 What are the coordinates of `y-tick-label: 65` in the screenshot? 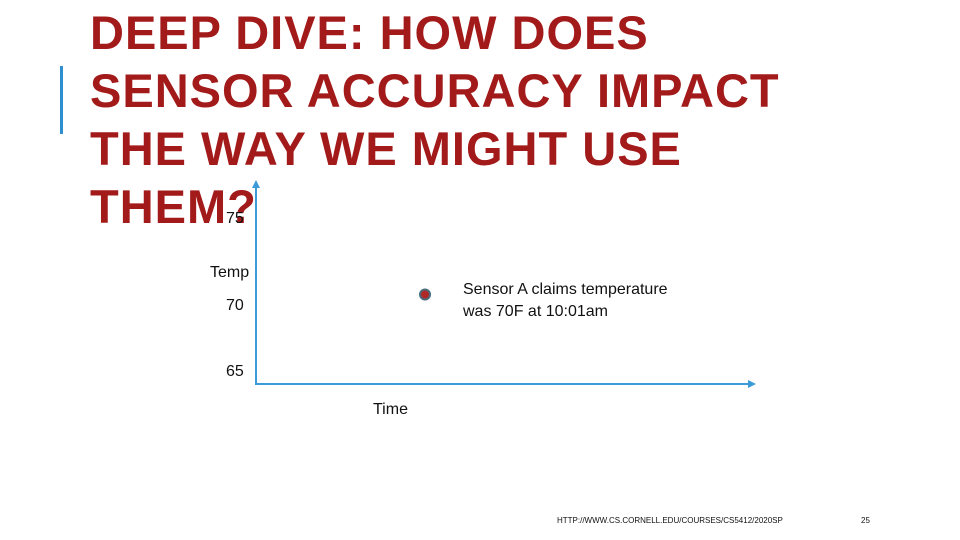 It's located at (235, 371).